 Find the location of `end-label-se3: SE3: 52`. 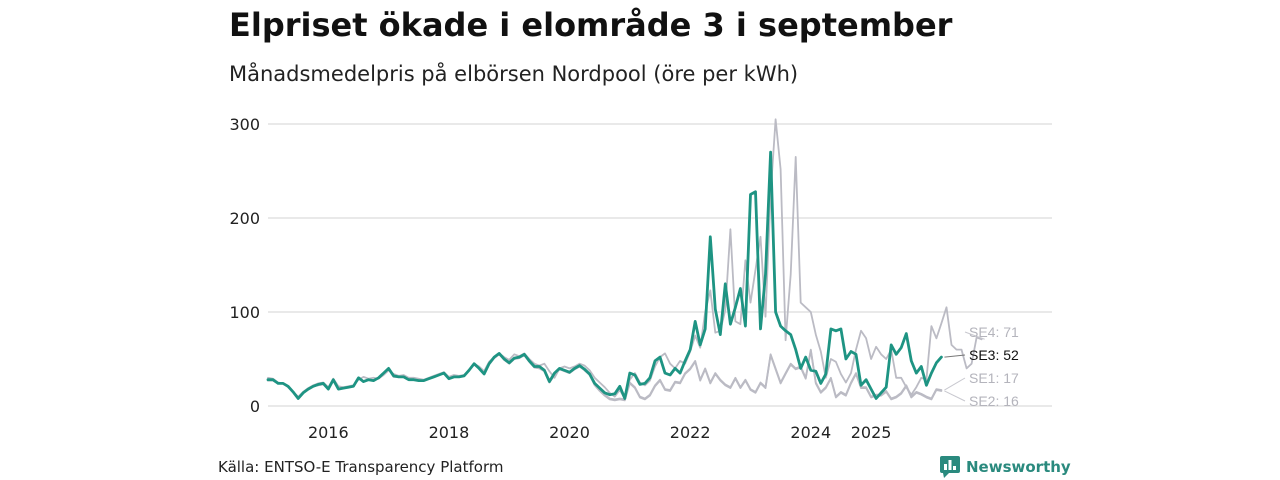

end-label-se3: SE3: 52 is located at coordinates (994, 355).